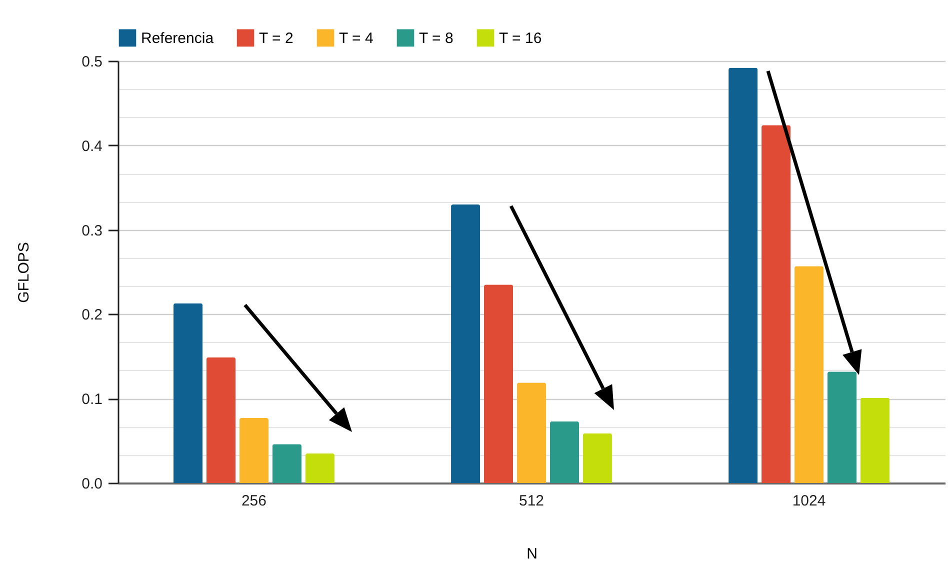  Describe the element at coordinates (92, 484) in the screenshot. I see `y-tick-label: 0.0` at that location.